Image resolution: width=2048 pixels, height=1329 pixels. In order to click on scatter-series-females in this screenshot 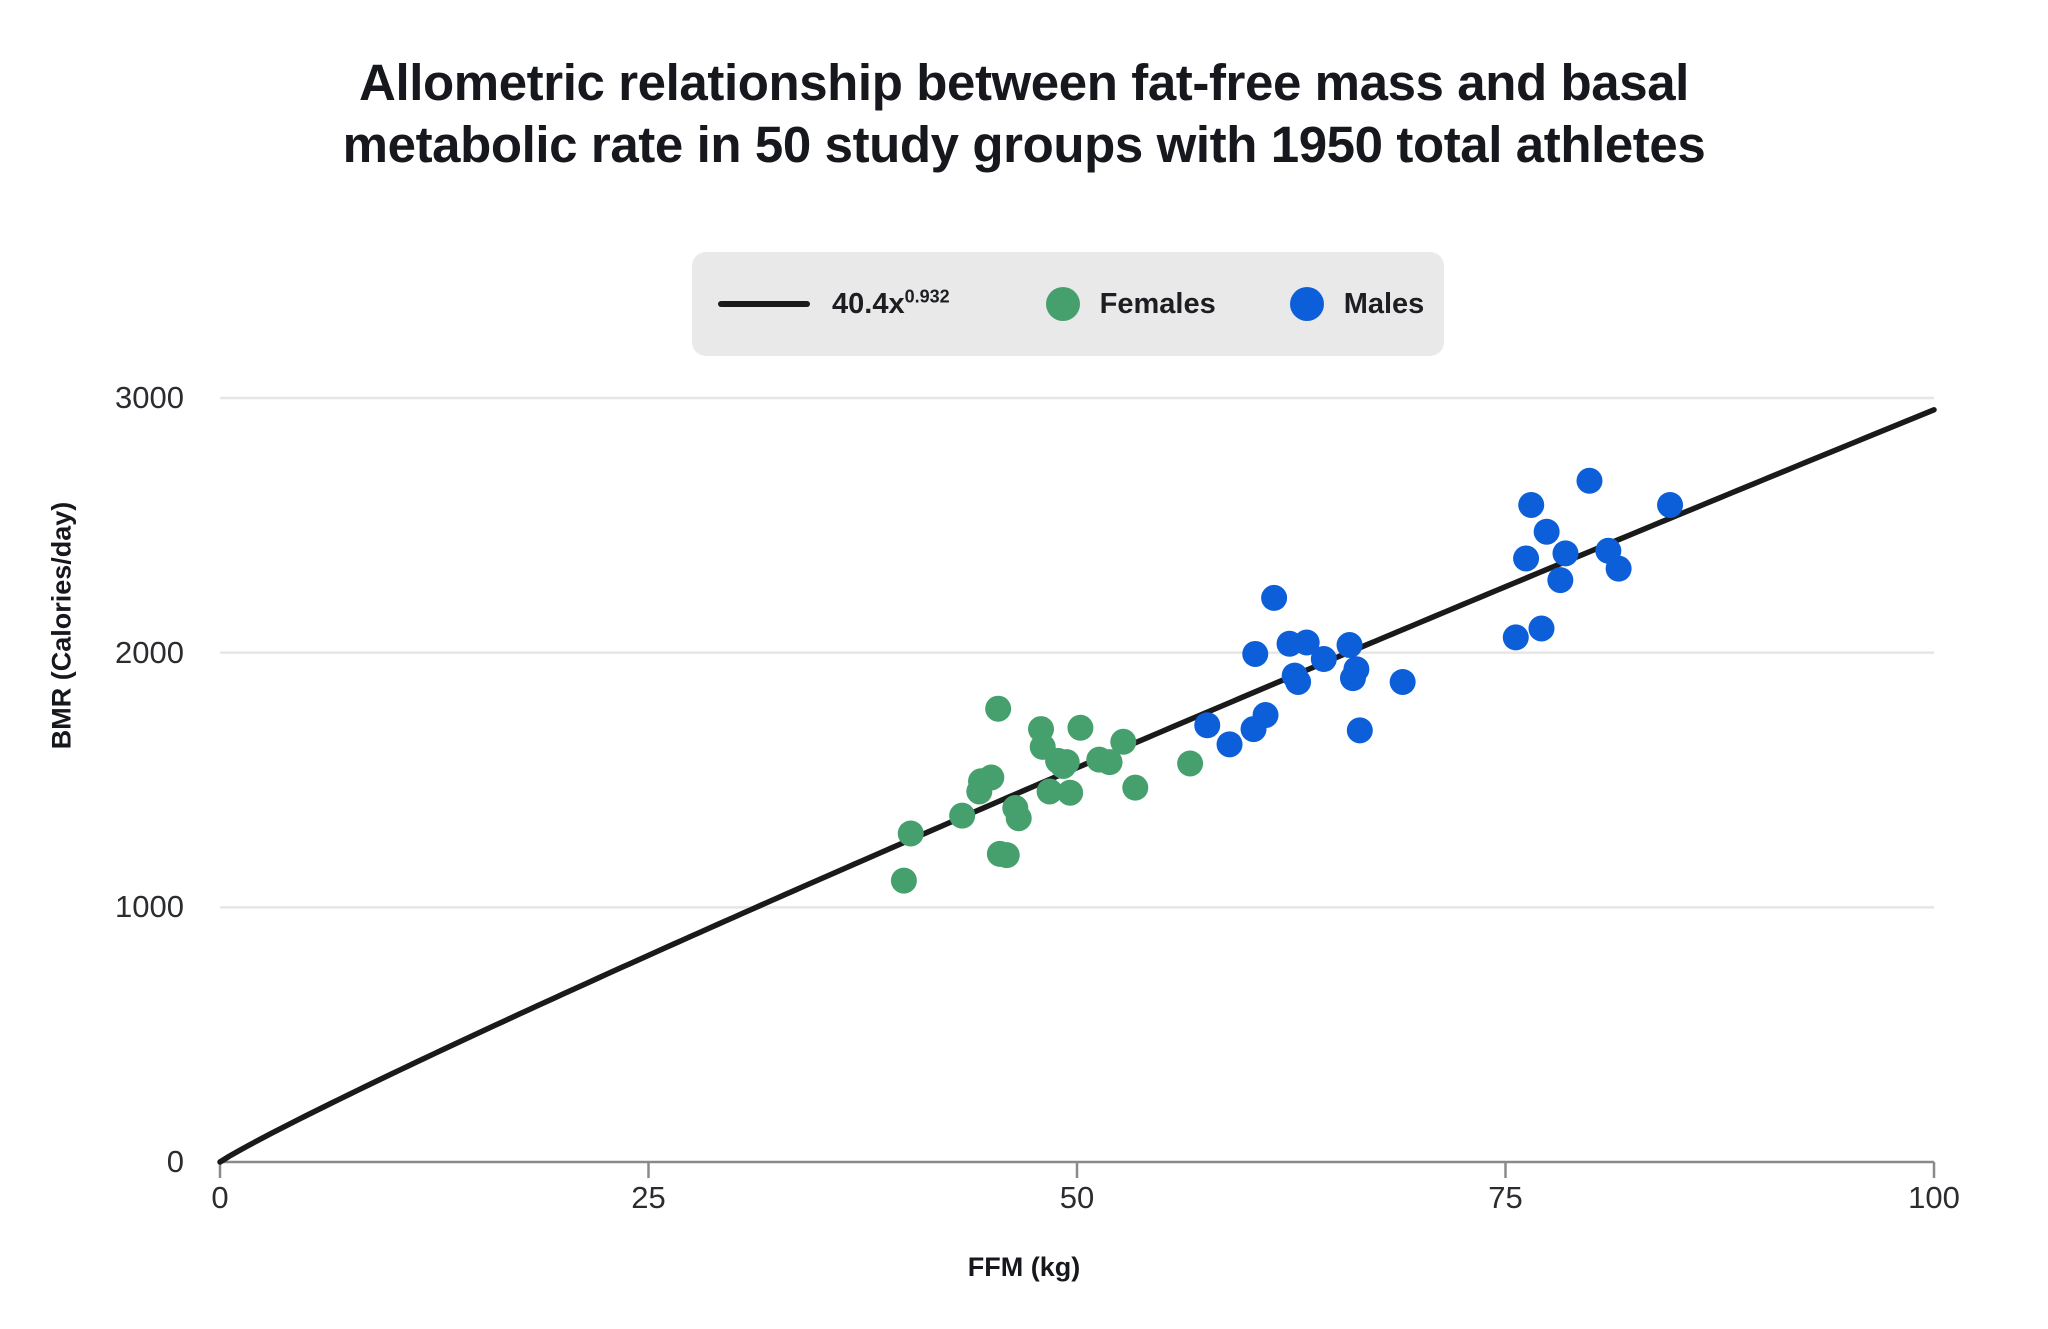, I will do `click(1047, 794)`.